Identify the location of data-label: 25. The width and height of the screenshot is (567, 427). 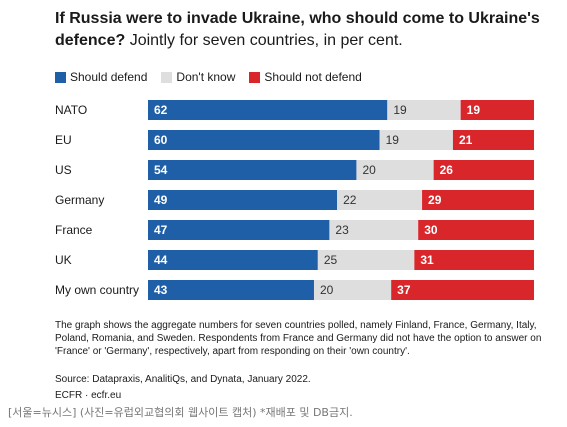
(331, 260).